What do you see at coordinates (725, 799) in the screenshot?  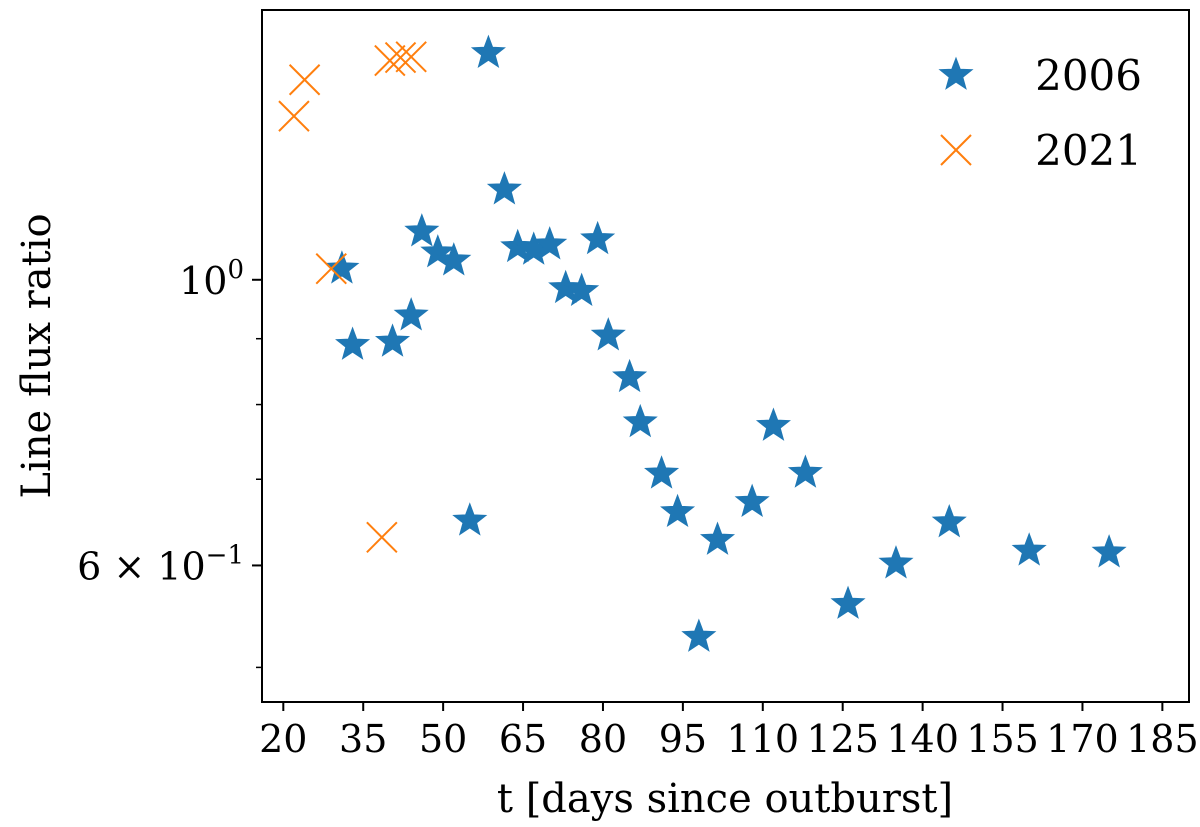 I see `x-axis-label: t [days since outburst]` at bounding box center [725, 799].